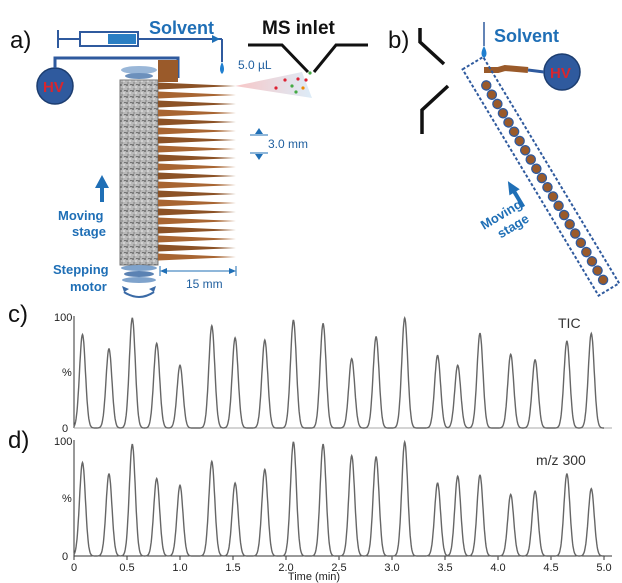 Image resolution: width=622 pixels, height=583 pixels. Describe the element at coordinates (102, 188) in the screenshot. I see `up-arrow-icon` at that location.